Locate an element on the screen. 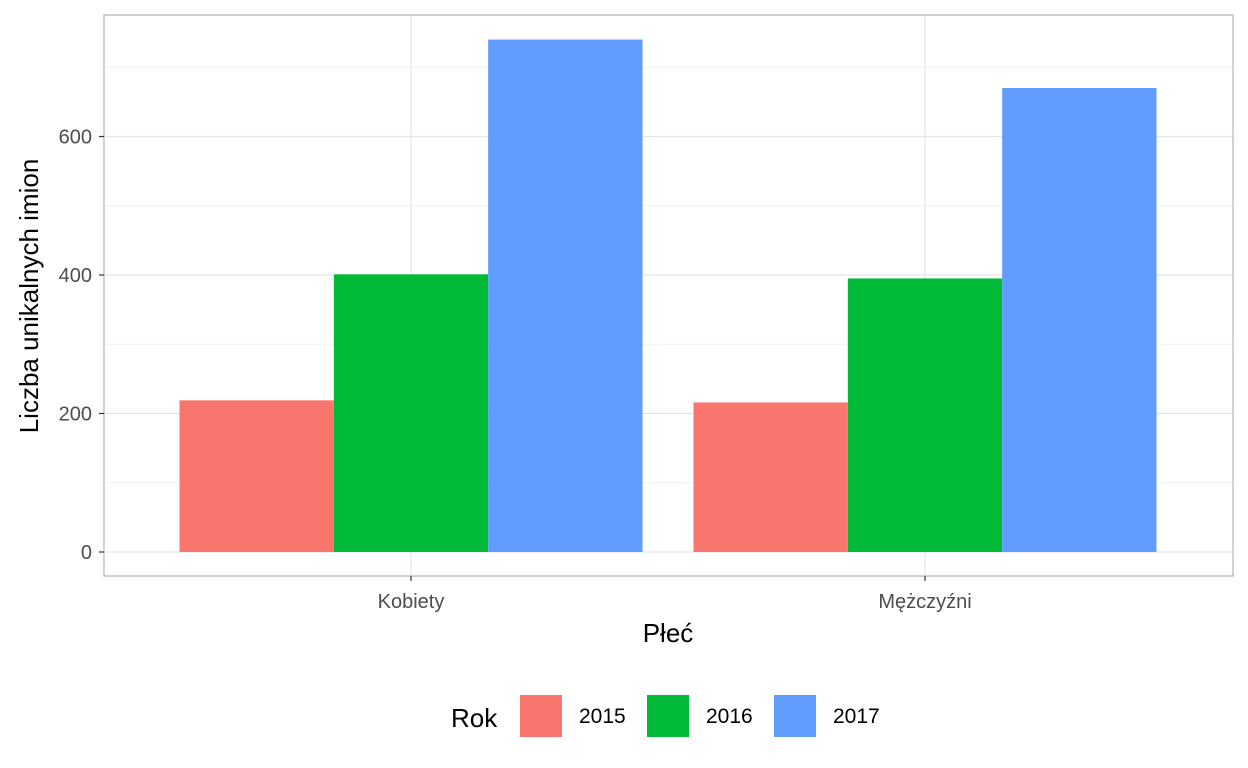  x-axis: Kobiety Mężczyźni is located at coordinates (675, 594).